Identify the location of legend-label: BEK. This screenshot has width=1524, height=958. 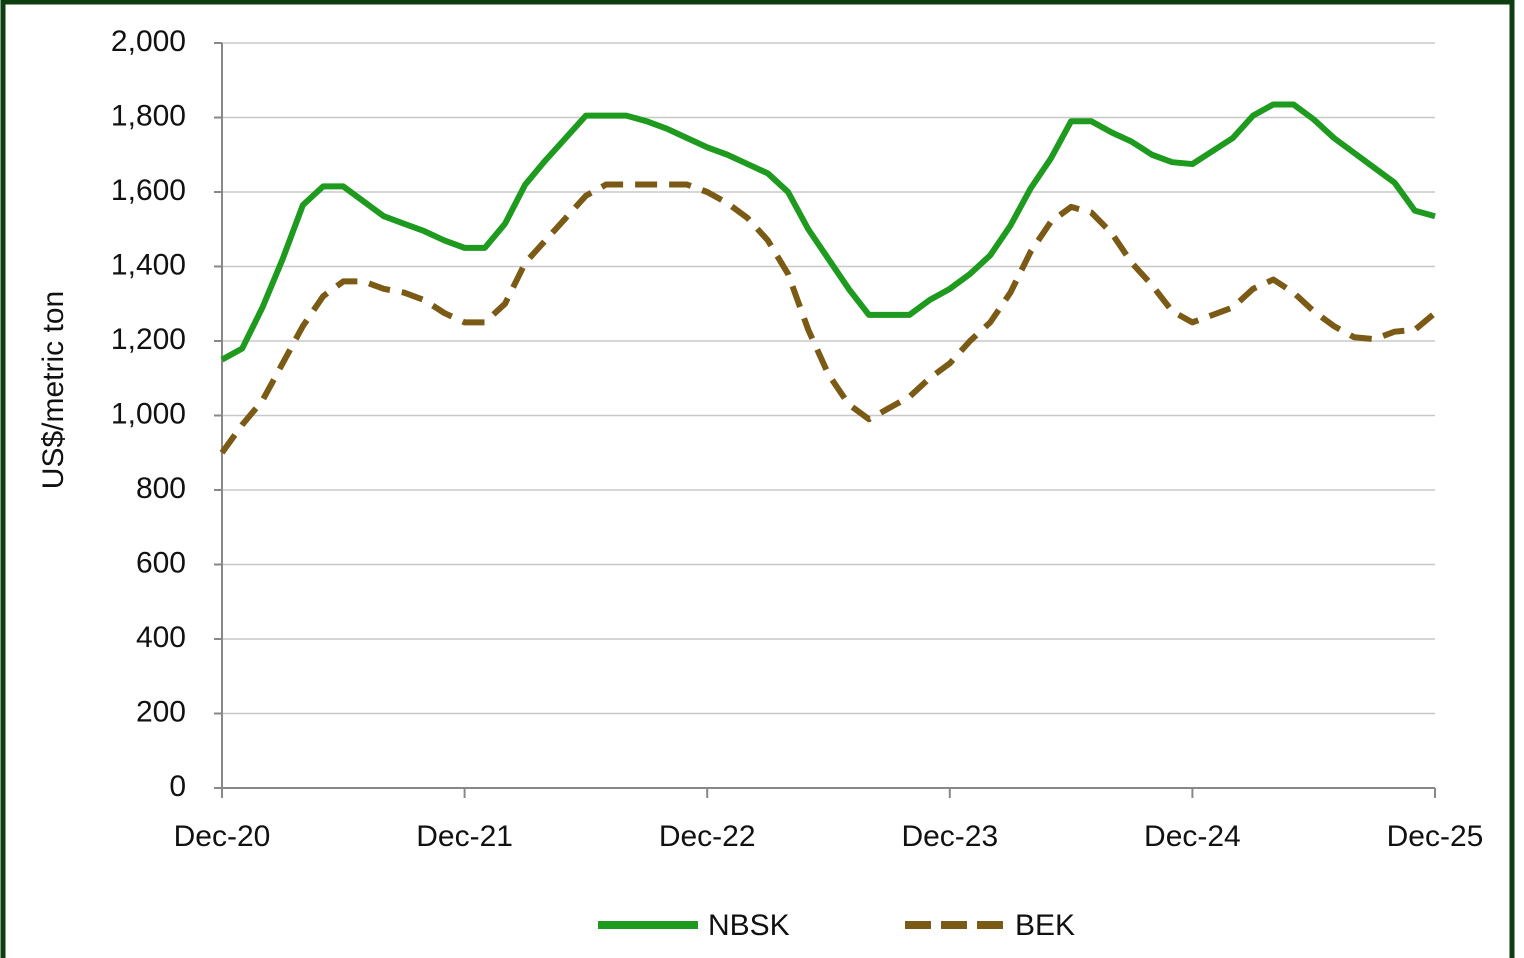
(1045, 925).